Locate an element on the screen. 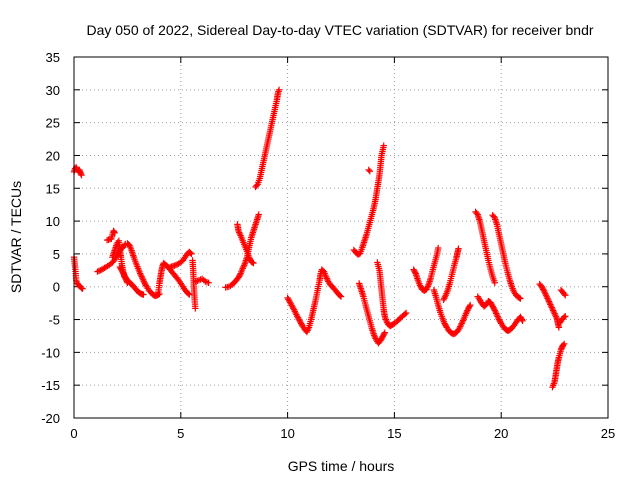 Image resolution: width=640 pixels, height=480 pixels. y-tick-label: -15 is located at coordinates (50, 385).